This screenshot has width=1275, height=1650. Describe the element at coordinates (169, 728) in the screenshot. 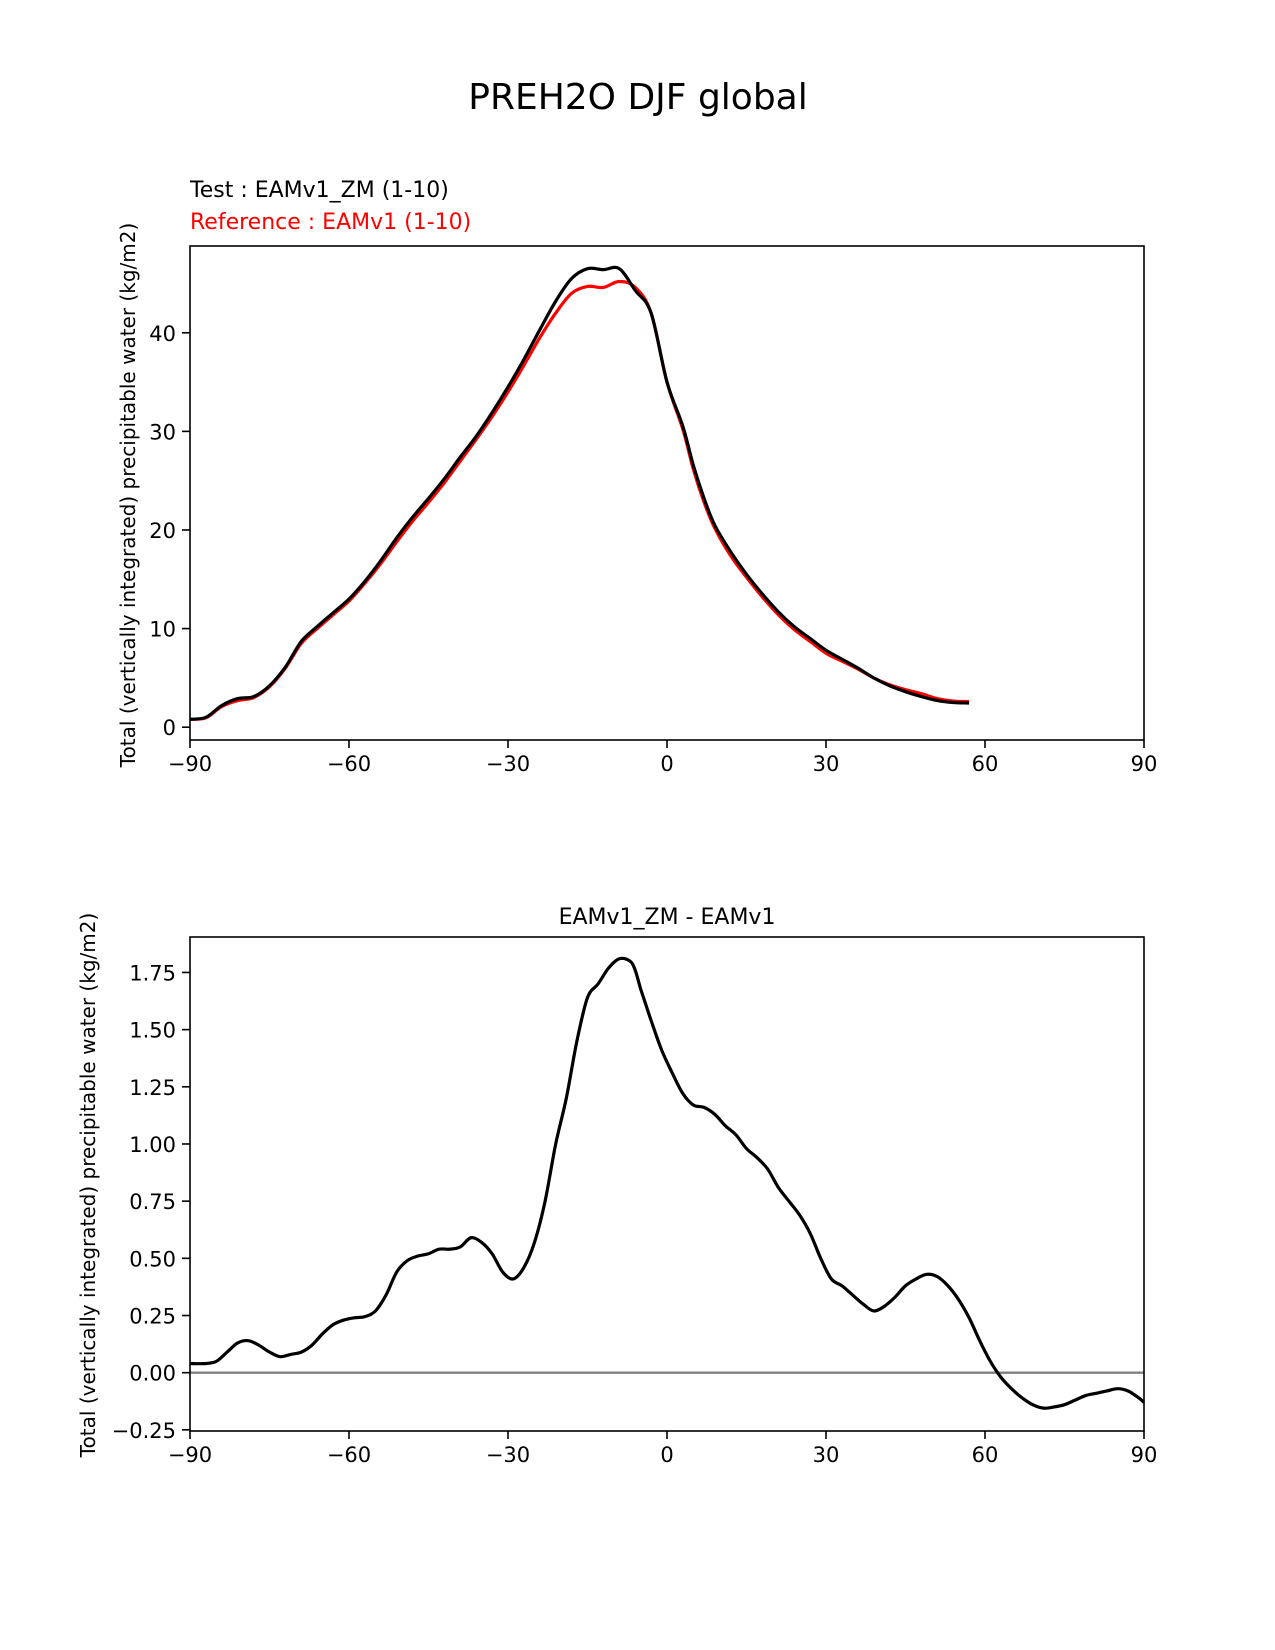

I see `y-tick-label: 0` at that location.